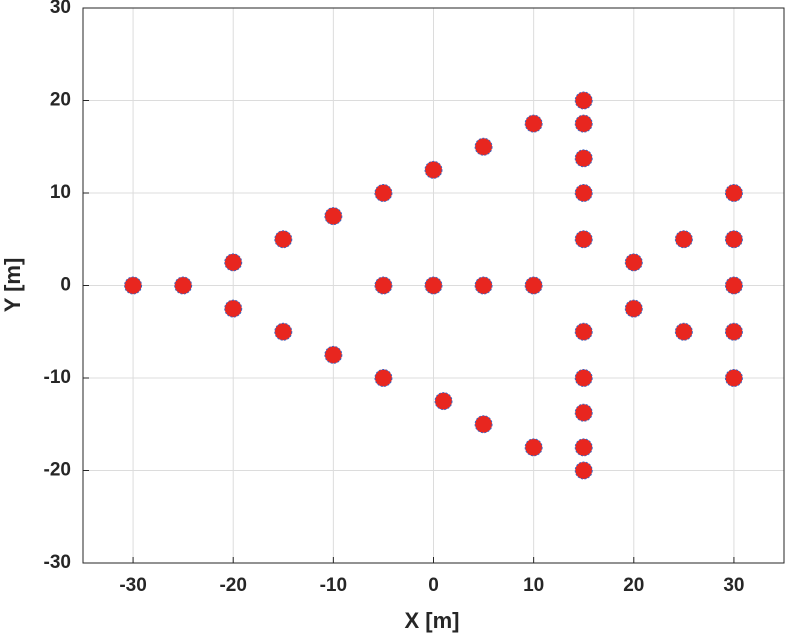 The width and height of the screenshot is (785, 639). I want to click on y-tick-label: 30, so click(60, 9).